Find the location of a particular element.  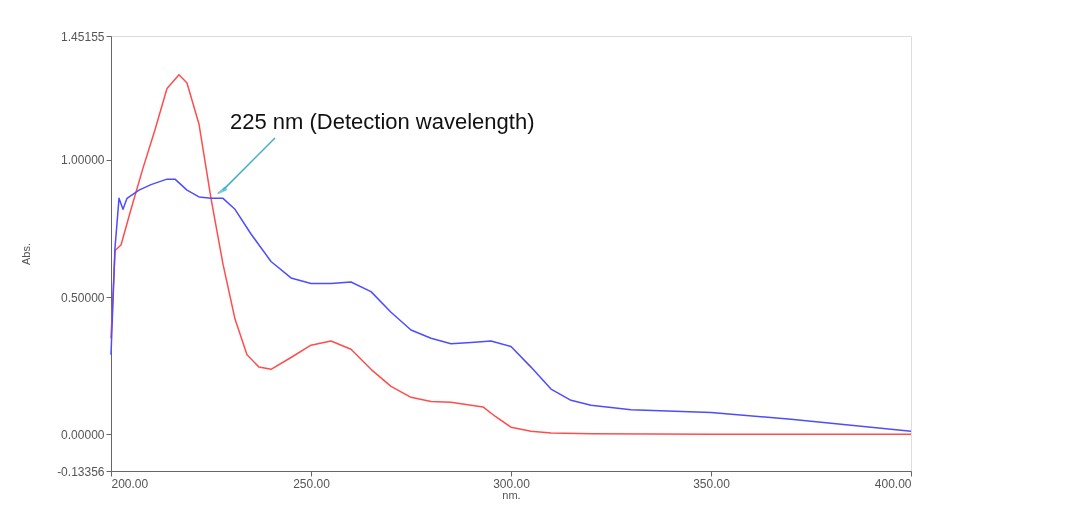

x-tick-label: 300.00 is located at coordinates (512, 483).